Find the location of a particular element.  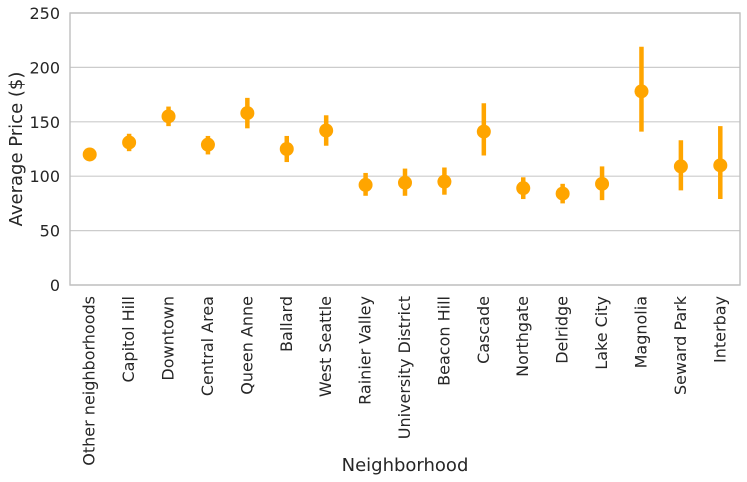

y-tick-label: 0 is located at coordinates (55, 285).